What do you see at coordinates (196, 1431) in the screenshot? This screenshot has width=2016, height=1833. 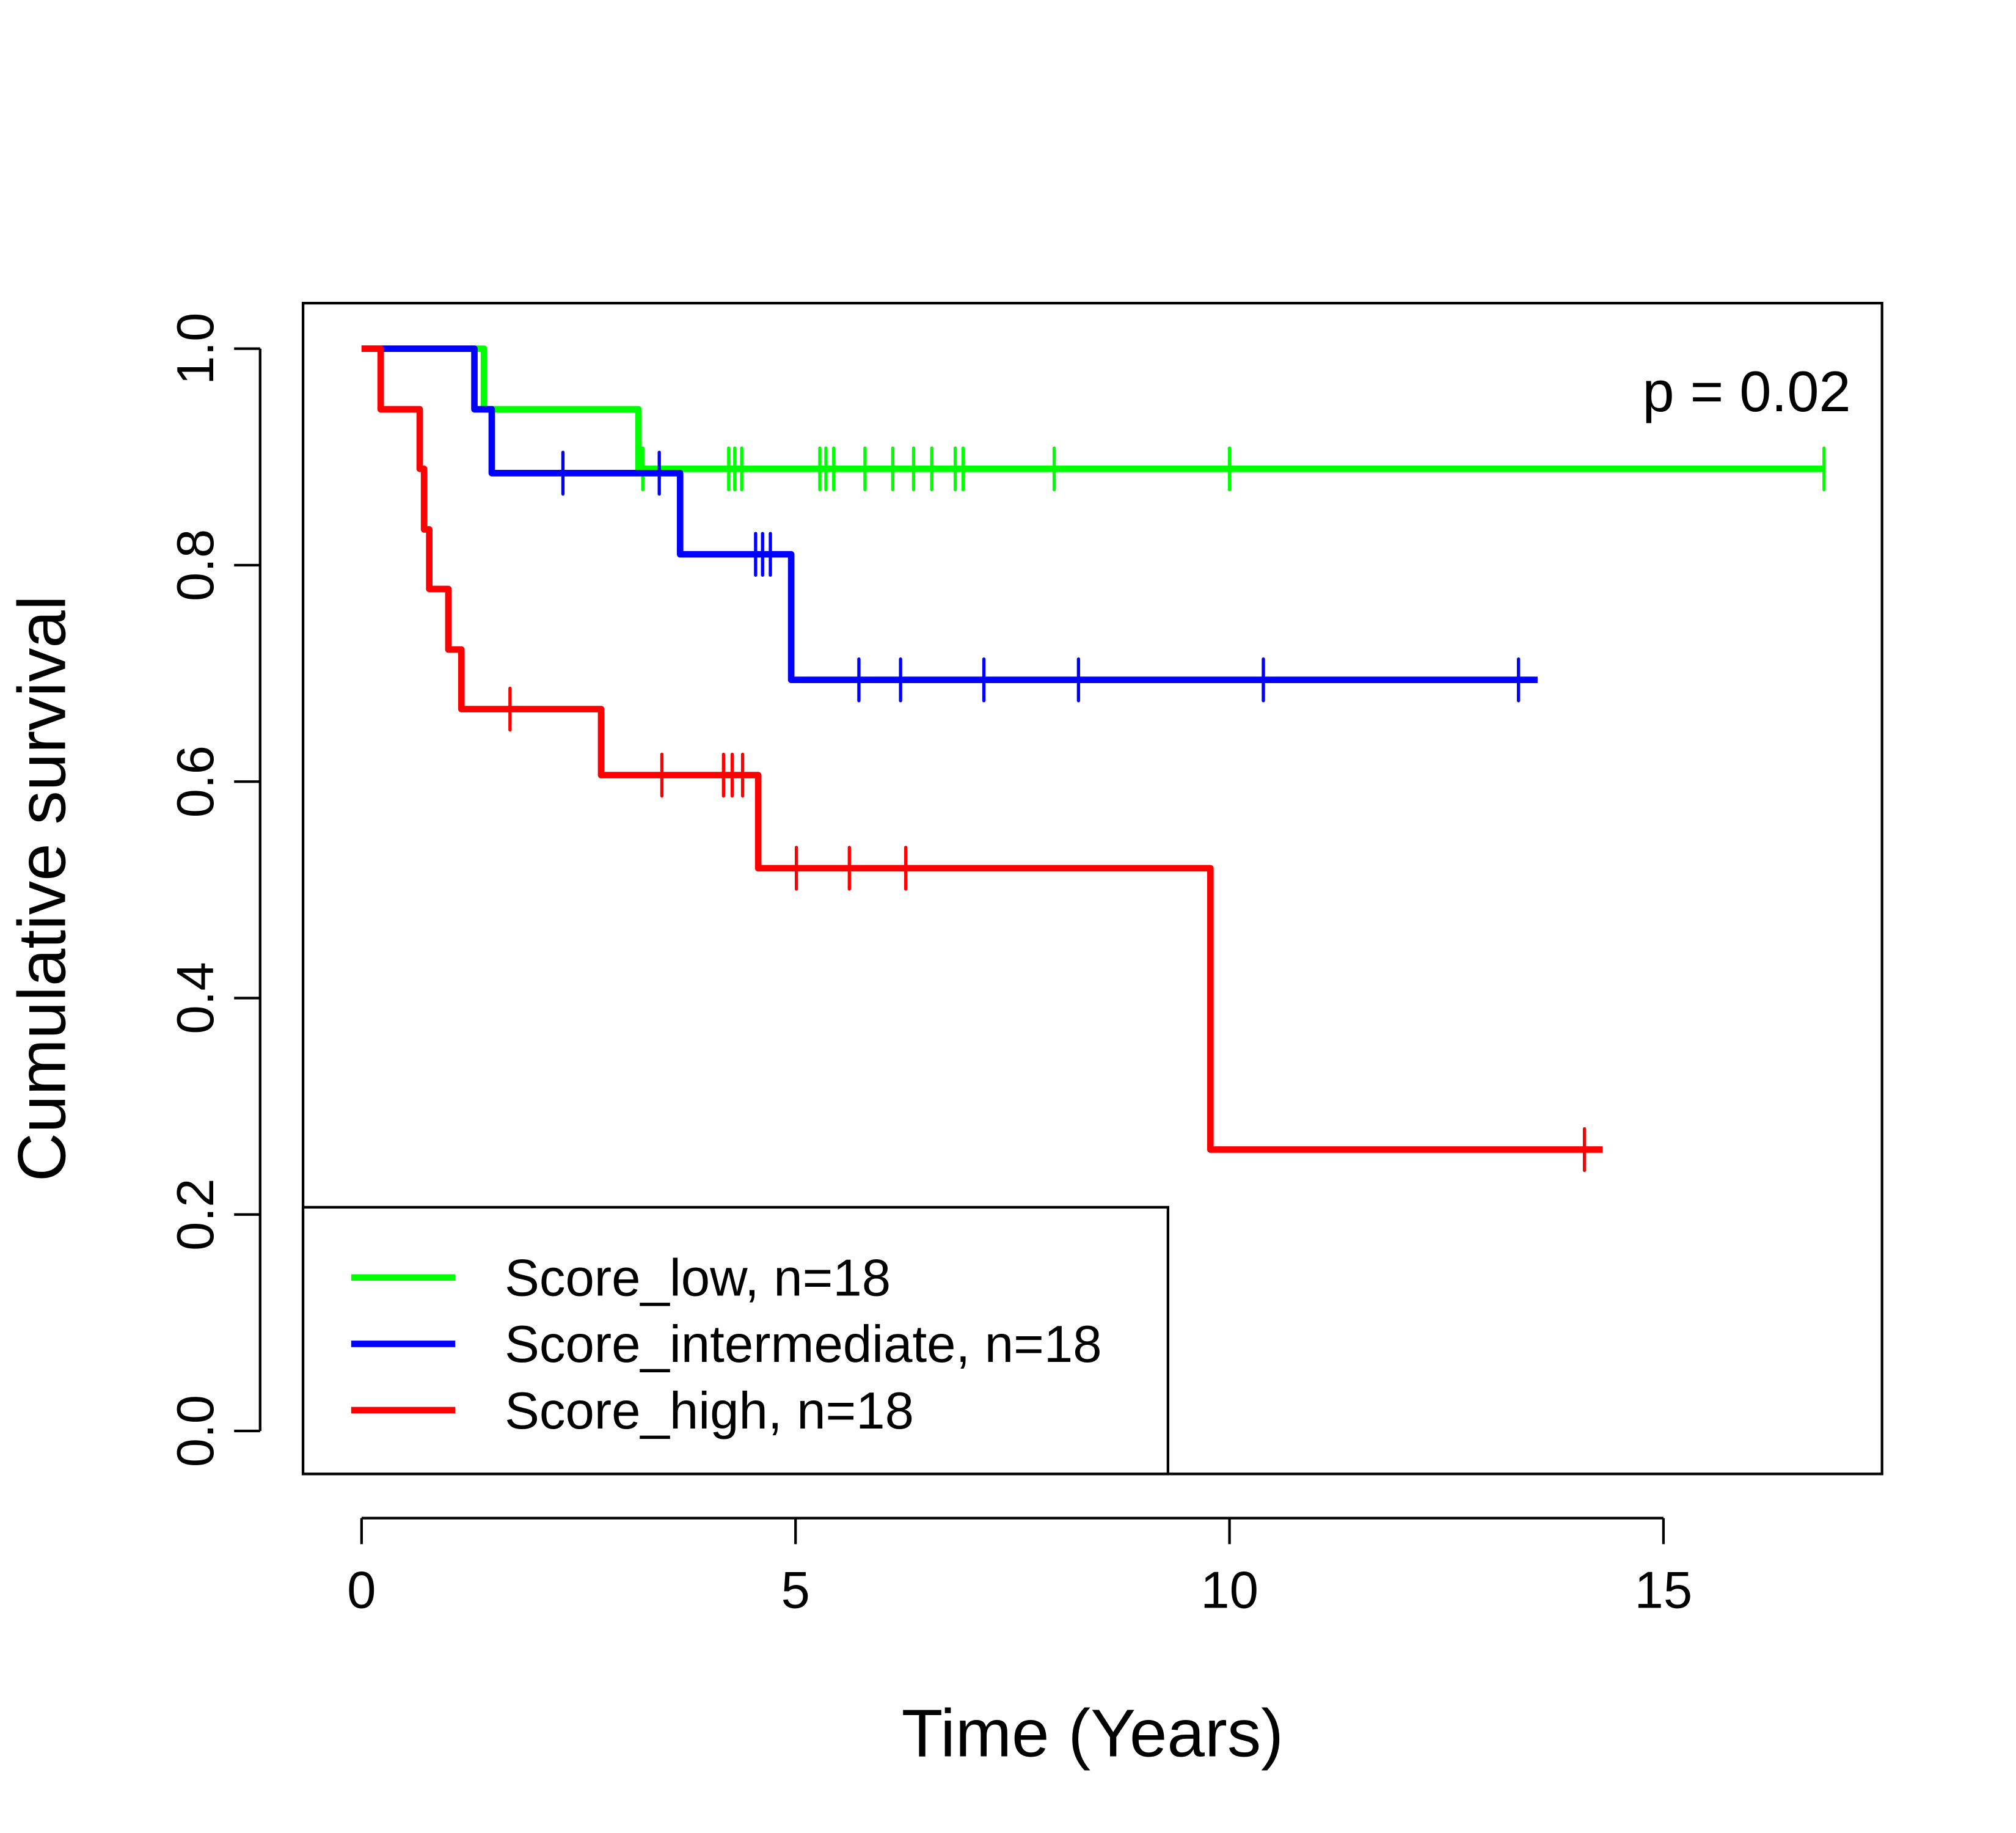 I see `y-tick-label: 0.0` at bounding box center [196, 1431].